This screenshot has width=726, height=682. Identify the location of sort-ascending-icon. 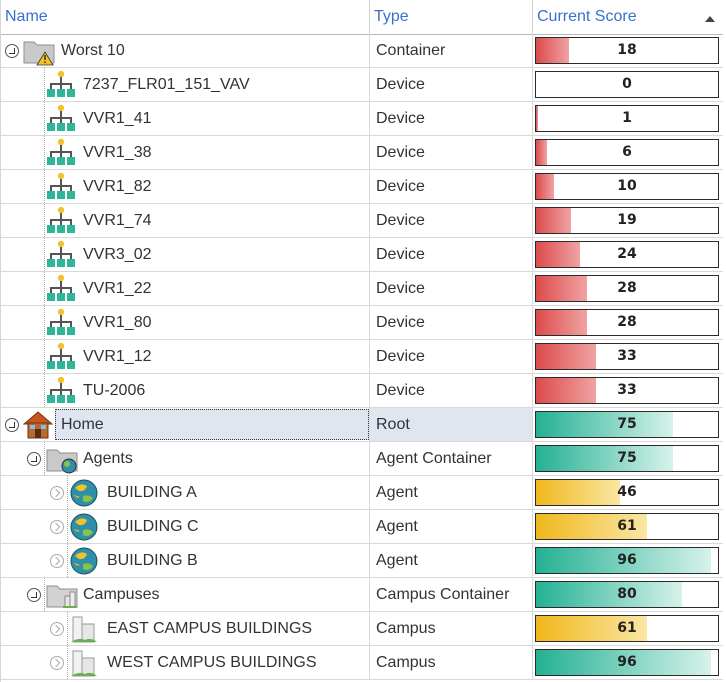
(710, 19).